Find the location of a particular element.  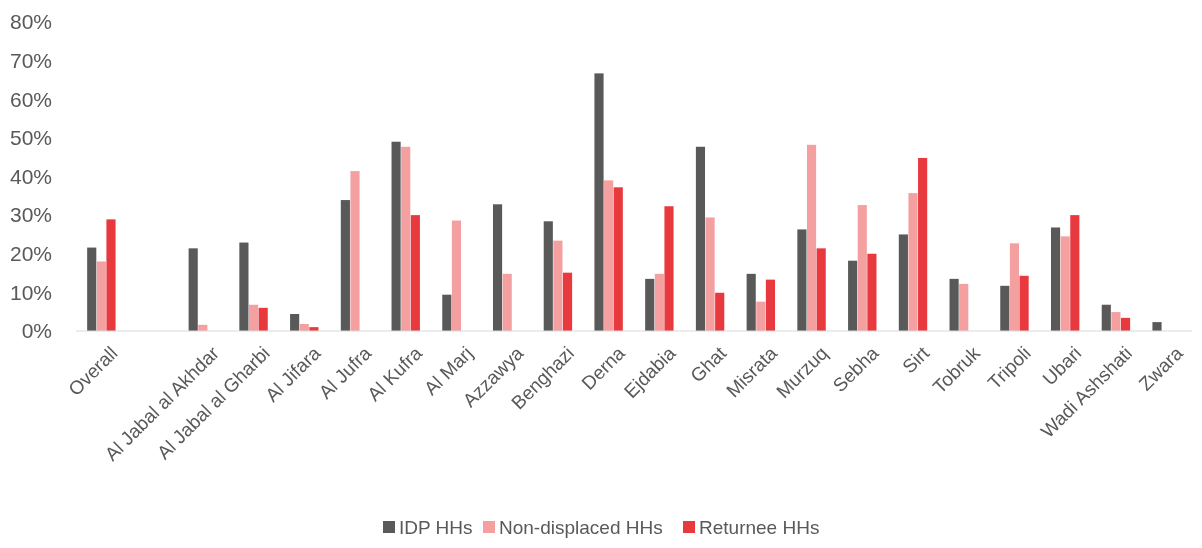

legend-label: Non-displaced HHs is located at coordinates (581, 527).